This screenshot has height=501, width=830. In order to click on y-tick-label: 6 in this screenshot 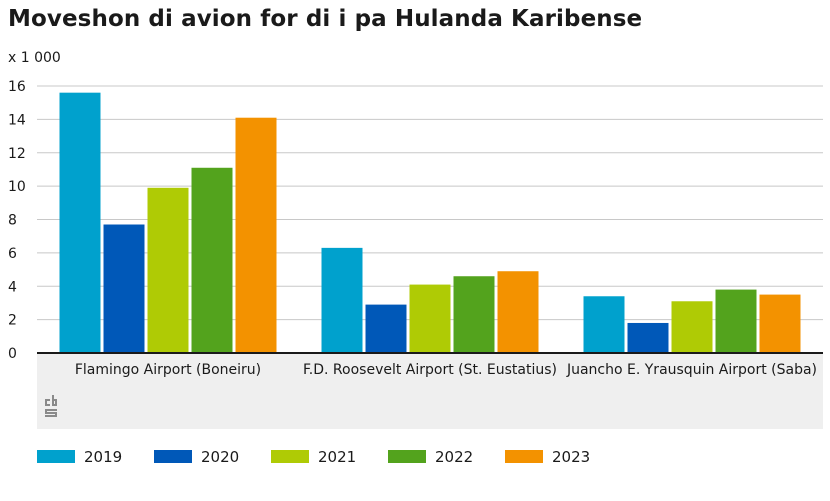, I will do `click(12, 254)`.